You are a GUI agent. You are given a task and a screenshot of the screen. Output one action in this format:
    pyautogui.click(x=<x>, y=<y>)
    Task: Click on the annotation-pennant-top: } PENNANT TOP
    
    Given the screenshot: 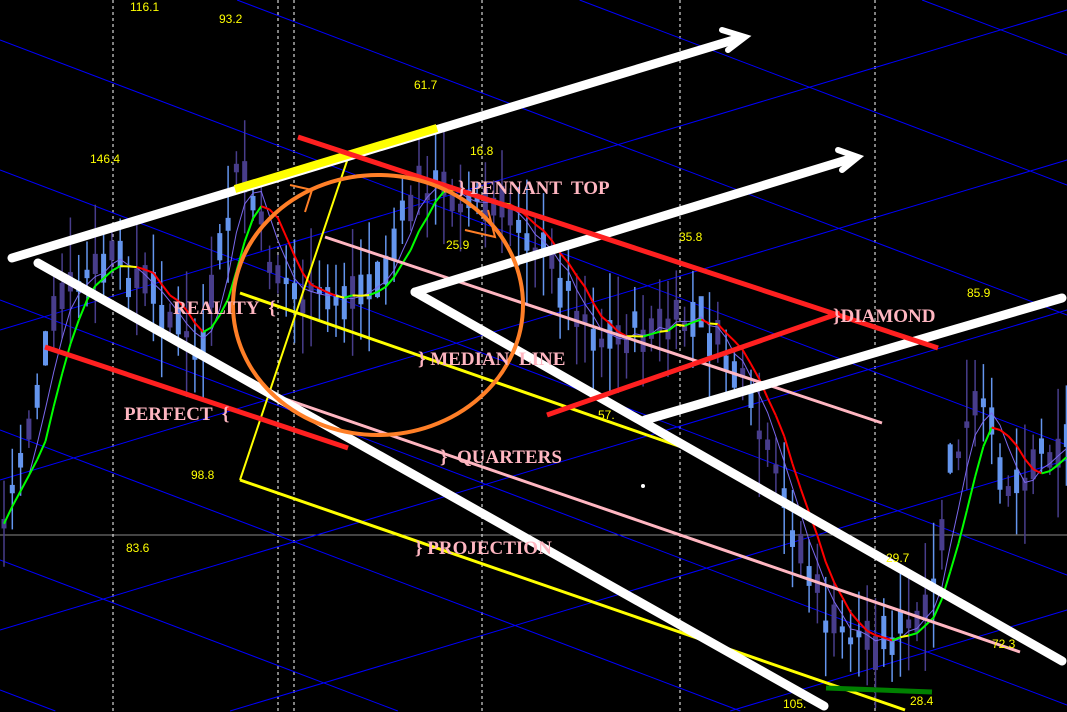 What is the action you would take?
    pyautogui.click(x=534, y=188)
    